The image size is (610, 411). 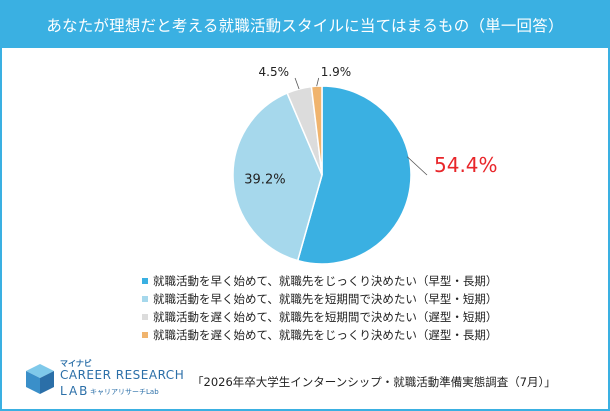 I want to click on legend-item-2: 就職活動を早く始めて、就職先を短期間で決めたい（早型・短期）, so click(x=352, y=299).